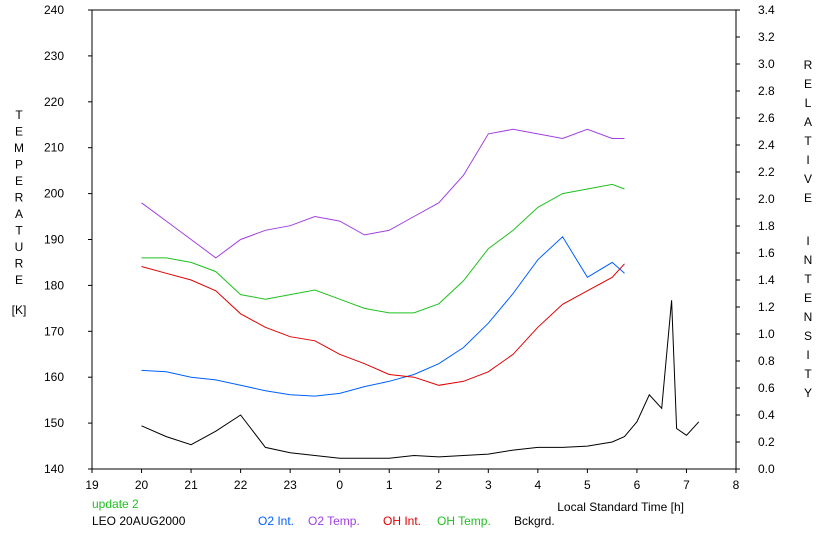  Describe the element at coordinates (766, 307) in the screenshot. I see `right-tick-label: 1.2` at that location.